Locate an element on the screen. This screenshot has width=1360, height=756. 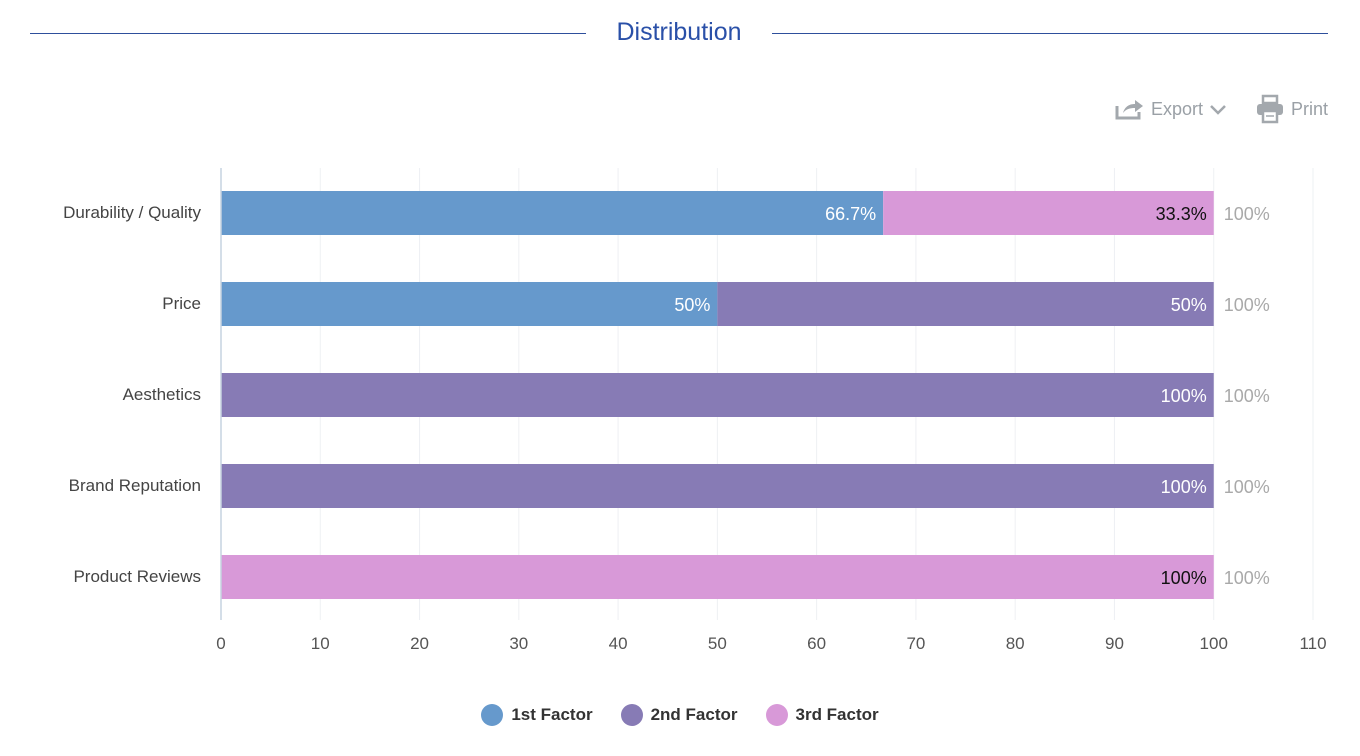
x-tick-label-60: 60 is located at coordinates (816, 643).